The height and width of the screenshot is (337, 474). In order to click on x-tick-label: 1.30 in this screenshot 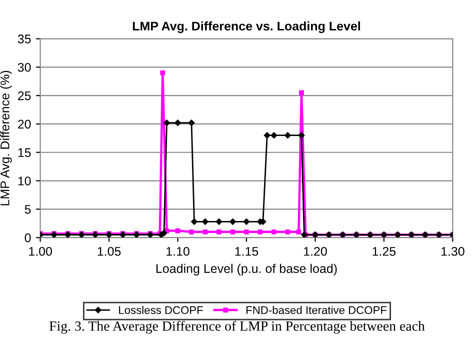, I will do `click(452, 251)`.